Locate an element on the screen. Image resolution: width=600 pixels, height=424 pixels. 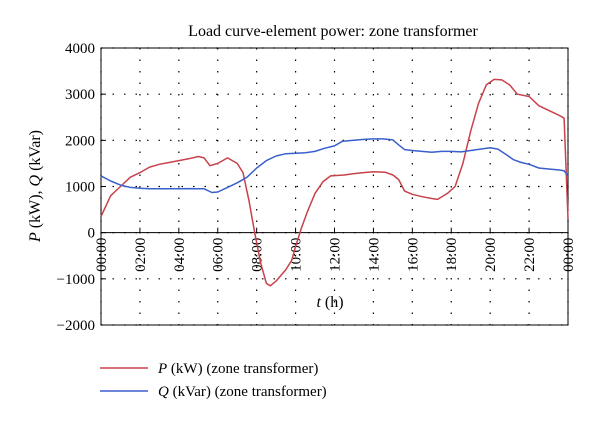
y-tick-label: 4000 is located at coordinates (80, 49).